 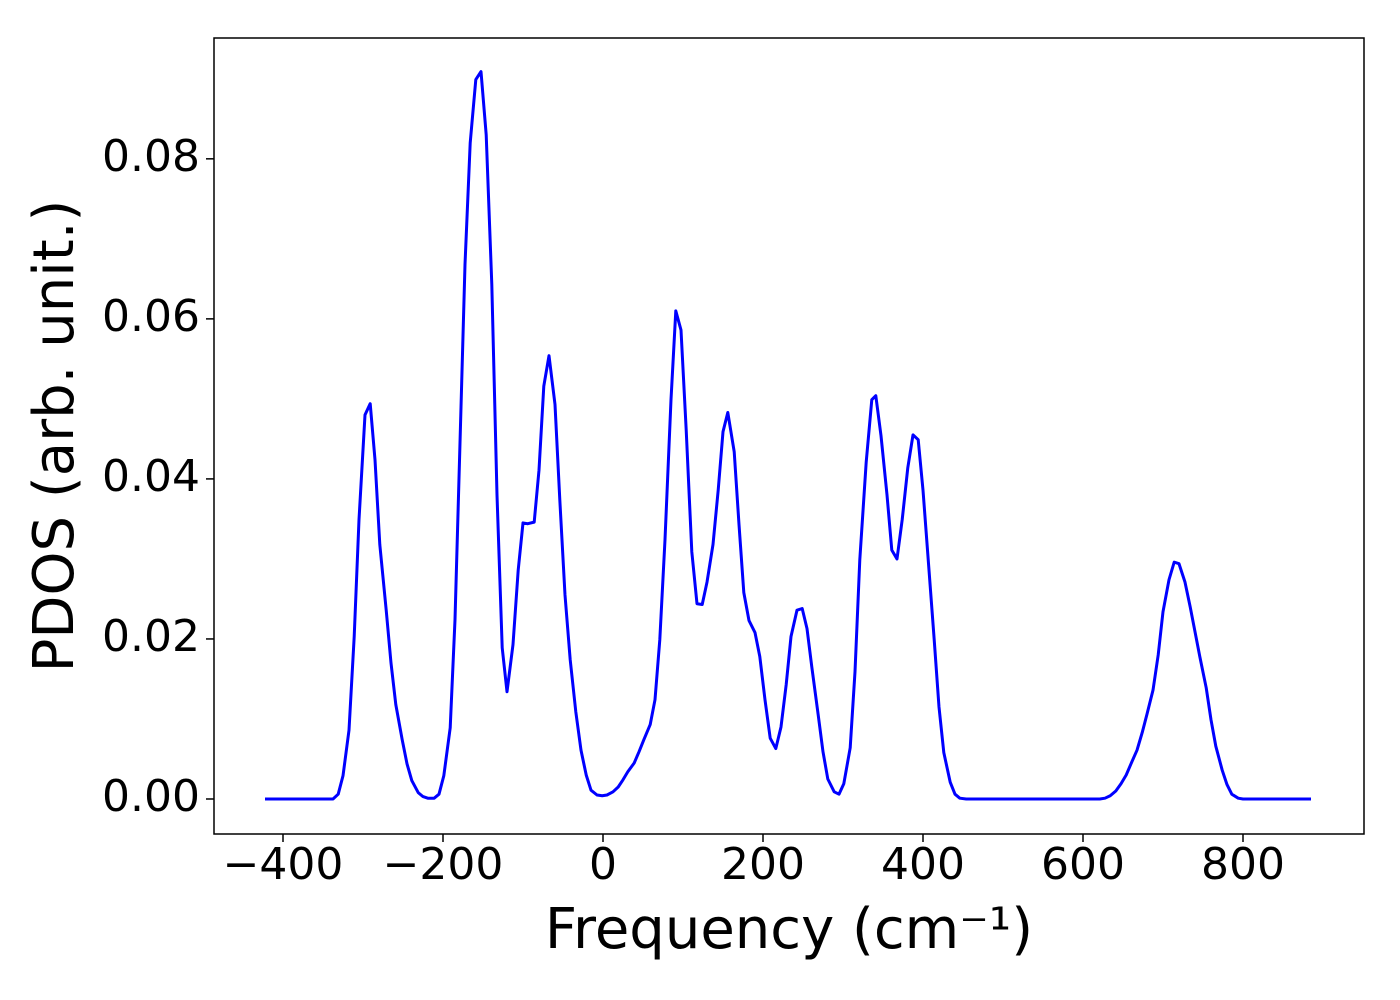 What do you see at coordinates (151, 316) in the screenshot?
I see `y-tick-label: 0.06` at bounding box center [151, 316].